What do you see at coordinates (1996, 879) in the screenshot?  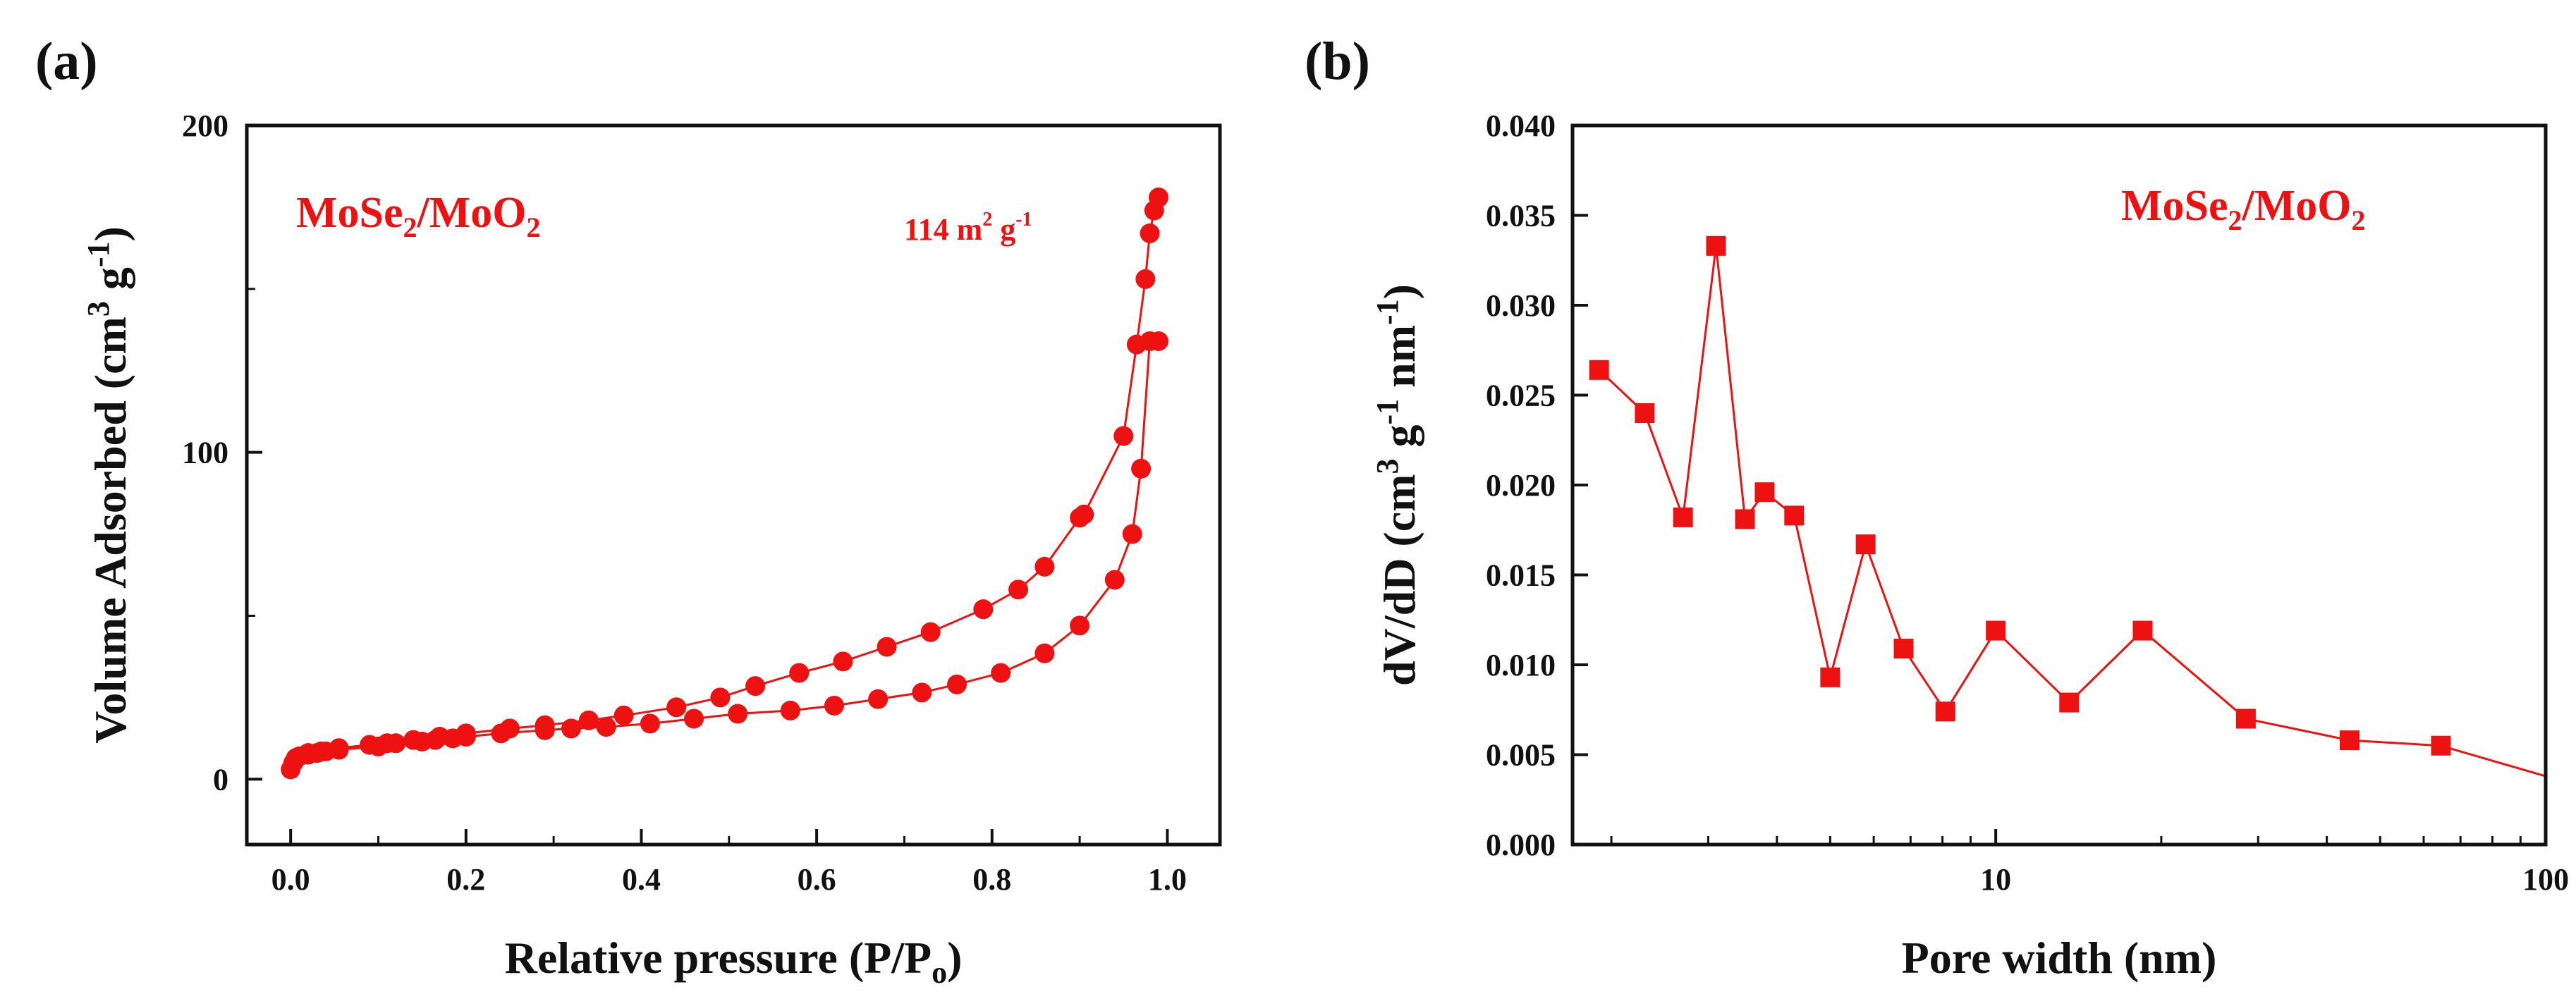 I see `panel-b-x-tick-label: 10` at bounding box center [1996, 879].